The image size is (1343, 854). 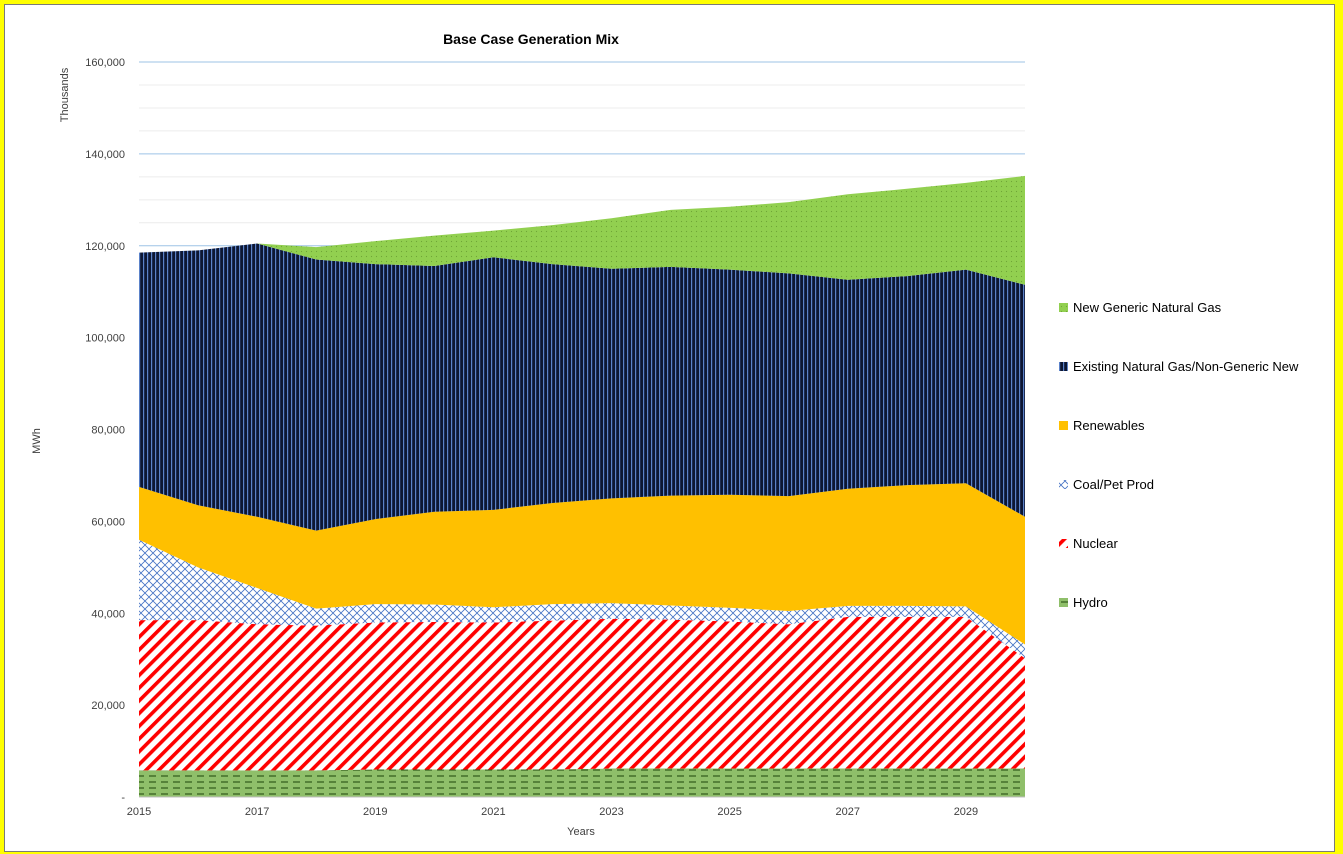 I want to click on legend-item-hydro: Hydro, so click(x=1083, y=602).